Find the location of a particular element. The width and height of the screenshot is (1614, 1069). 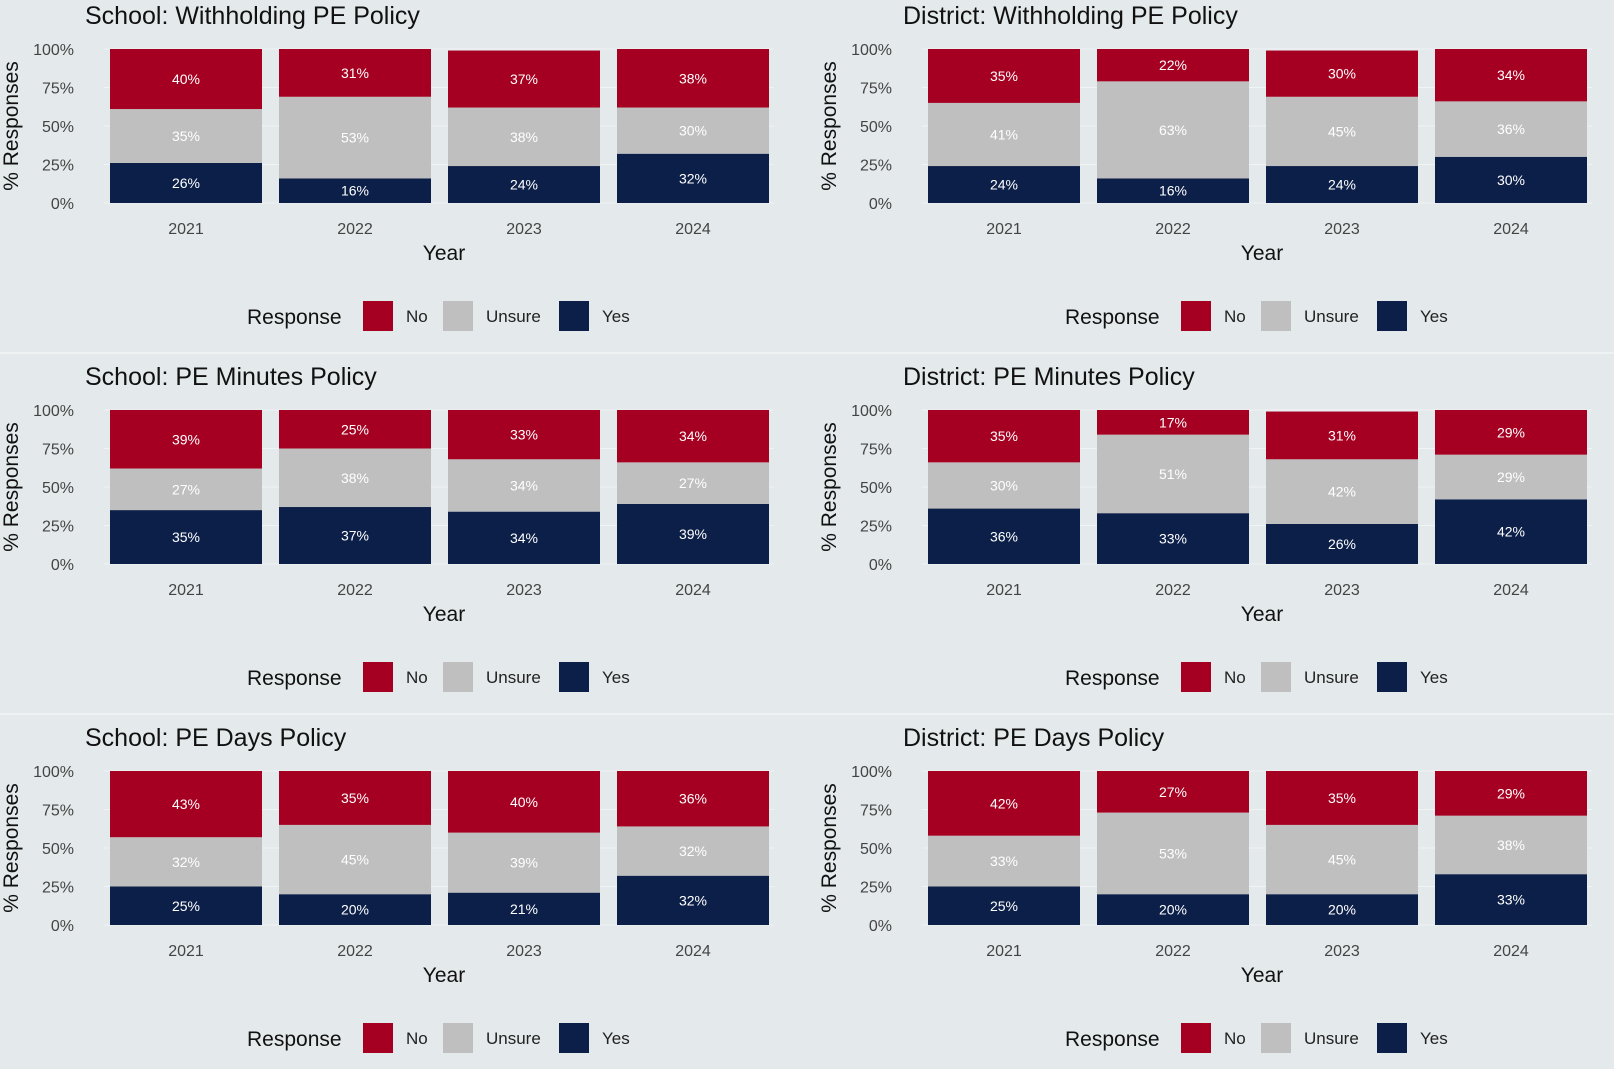

legend-key-no is located at coordinates (378, 677).